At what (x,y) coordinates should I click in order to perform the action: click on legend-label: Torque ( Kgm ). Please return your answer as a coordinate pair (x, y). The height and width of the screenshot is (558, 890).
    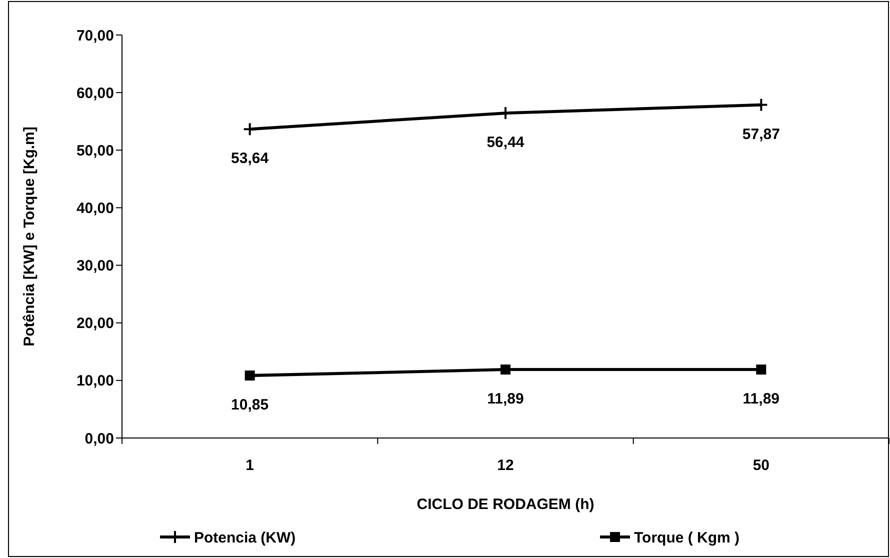
    Looking at the image, I should click on (687, 537).